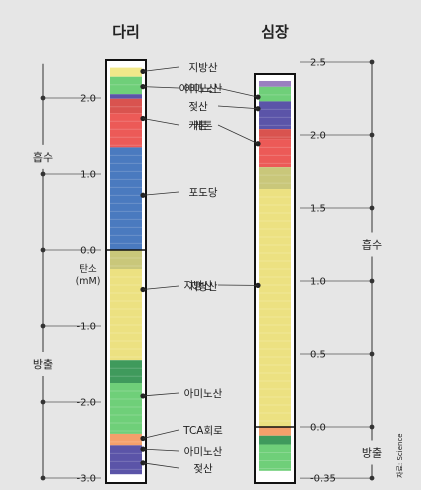 This screenshot has height=490, width=421. I want to click on unit-label: 탄소, so click(88, 269).